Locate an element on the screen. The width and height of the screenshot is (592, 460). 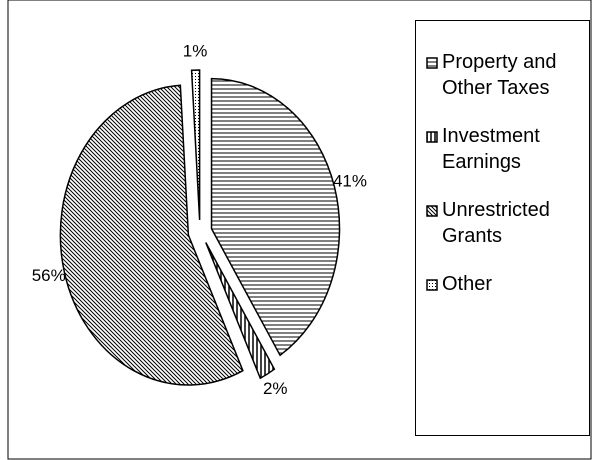
legend-entry: Unrestricted Grants is located at coordinates (505, 223).